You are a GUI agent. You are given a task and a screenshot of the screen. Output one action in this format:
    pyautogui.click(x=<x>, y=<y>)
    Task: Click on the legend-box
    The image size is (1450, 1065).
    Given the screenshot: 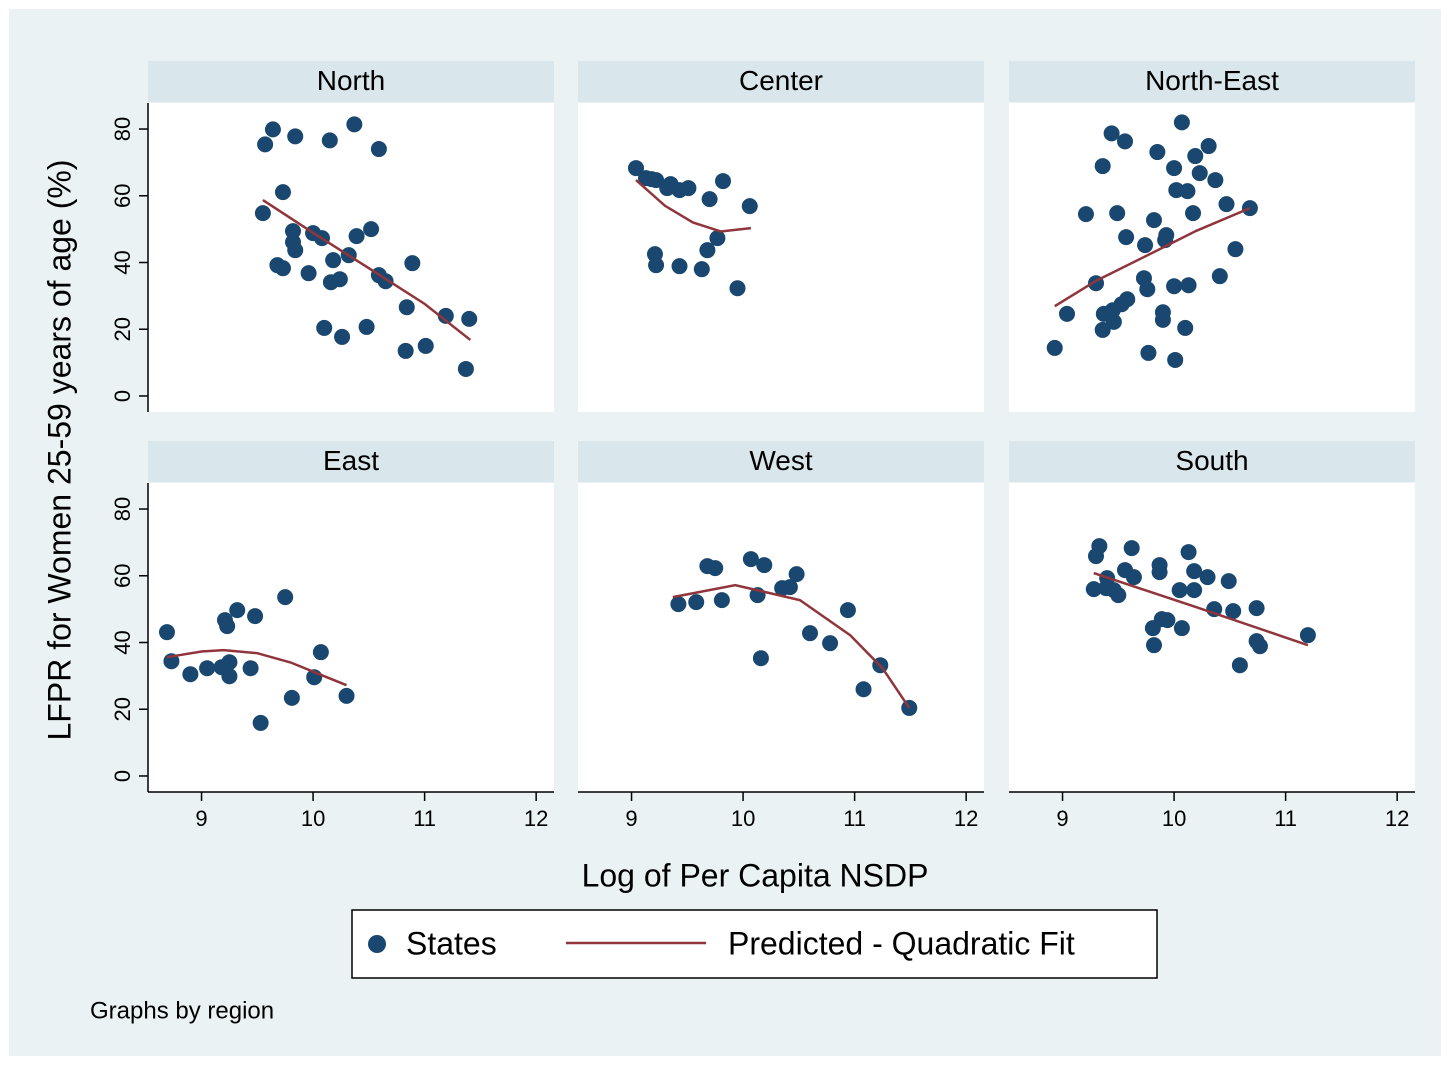 What is the action you would take?
    pyautogui.click(x=754, y=944)
    